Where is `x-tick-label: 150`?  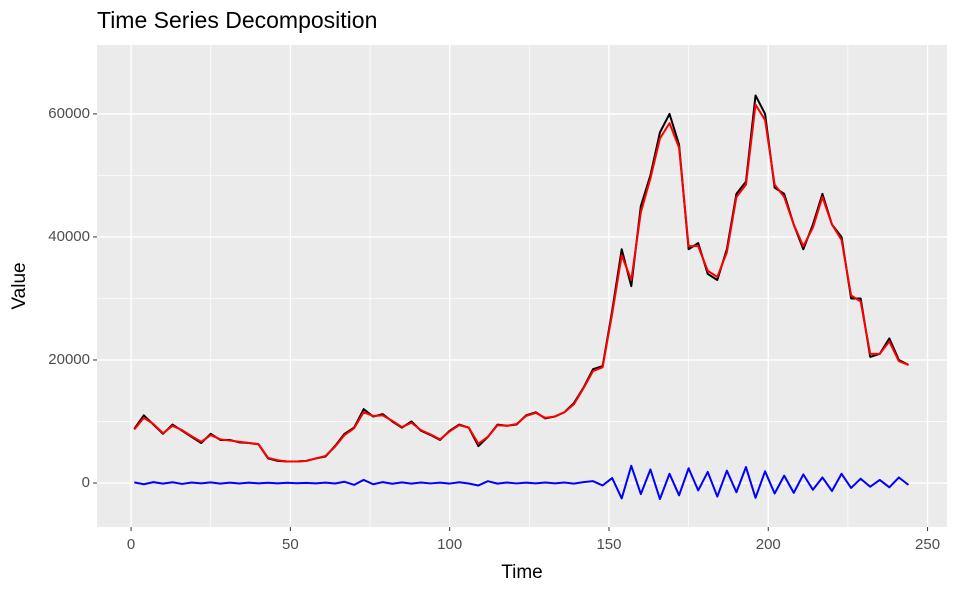
x-tick-label: 150 is located at coordinates (608, 544).